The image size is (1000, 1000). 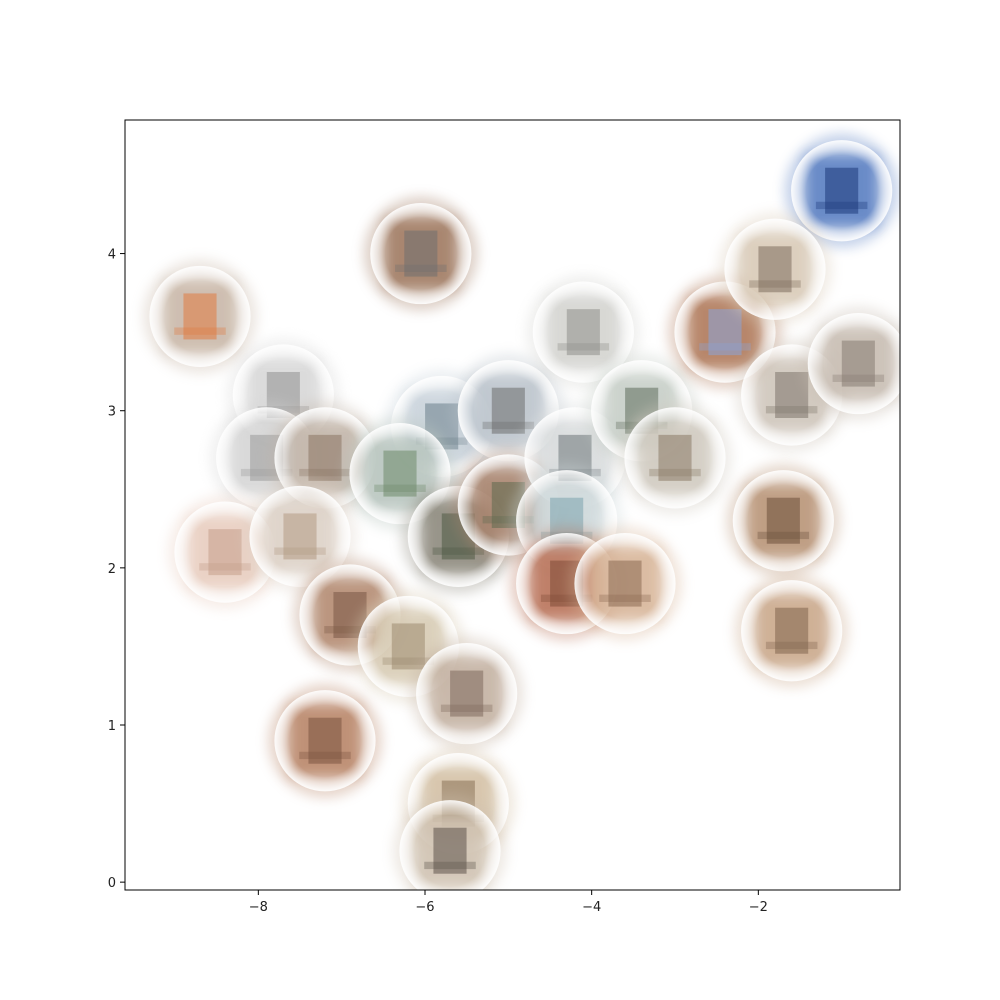 What do you see at coordinates (625, 583) in the screenshot?
I see `point-thumbnail-timber-shed` at bounding box center [625, 583].